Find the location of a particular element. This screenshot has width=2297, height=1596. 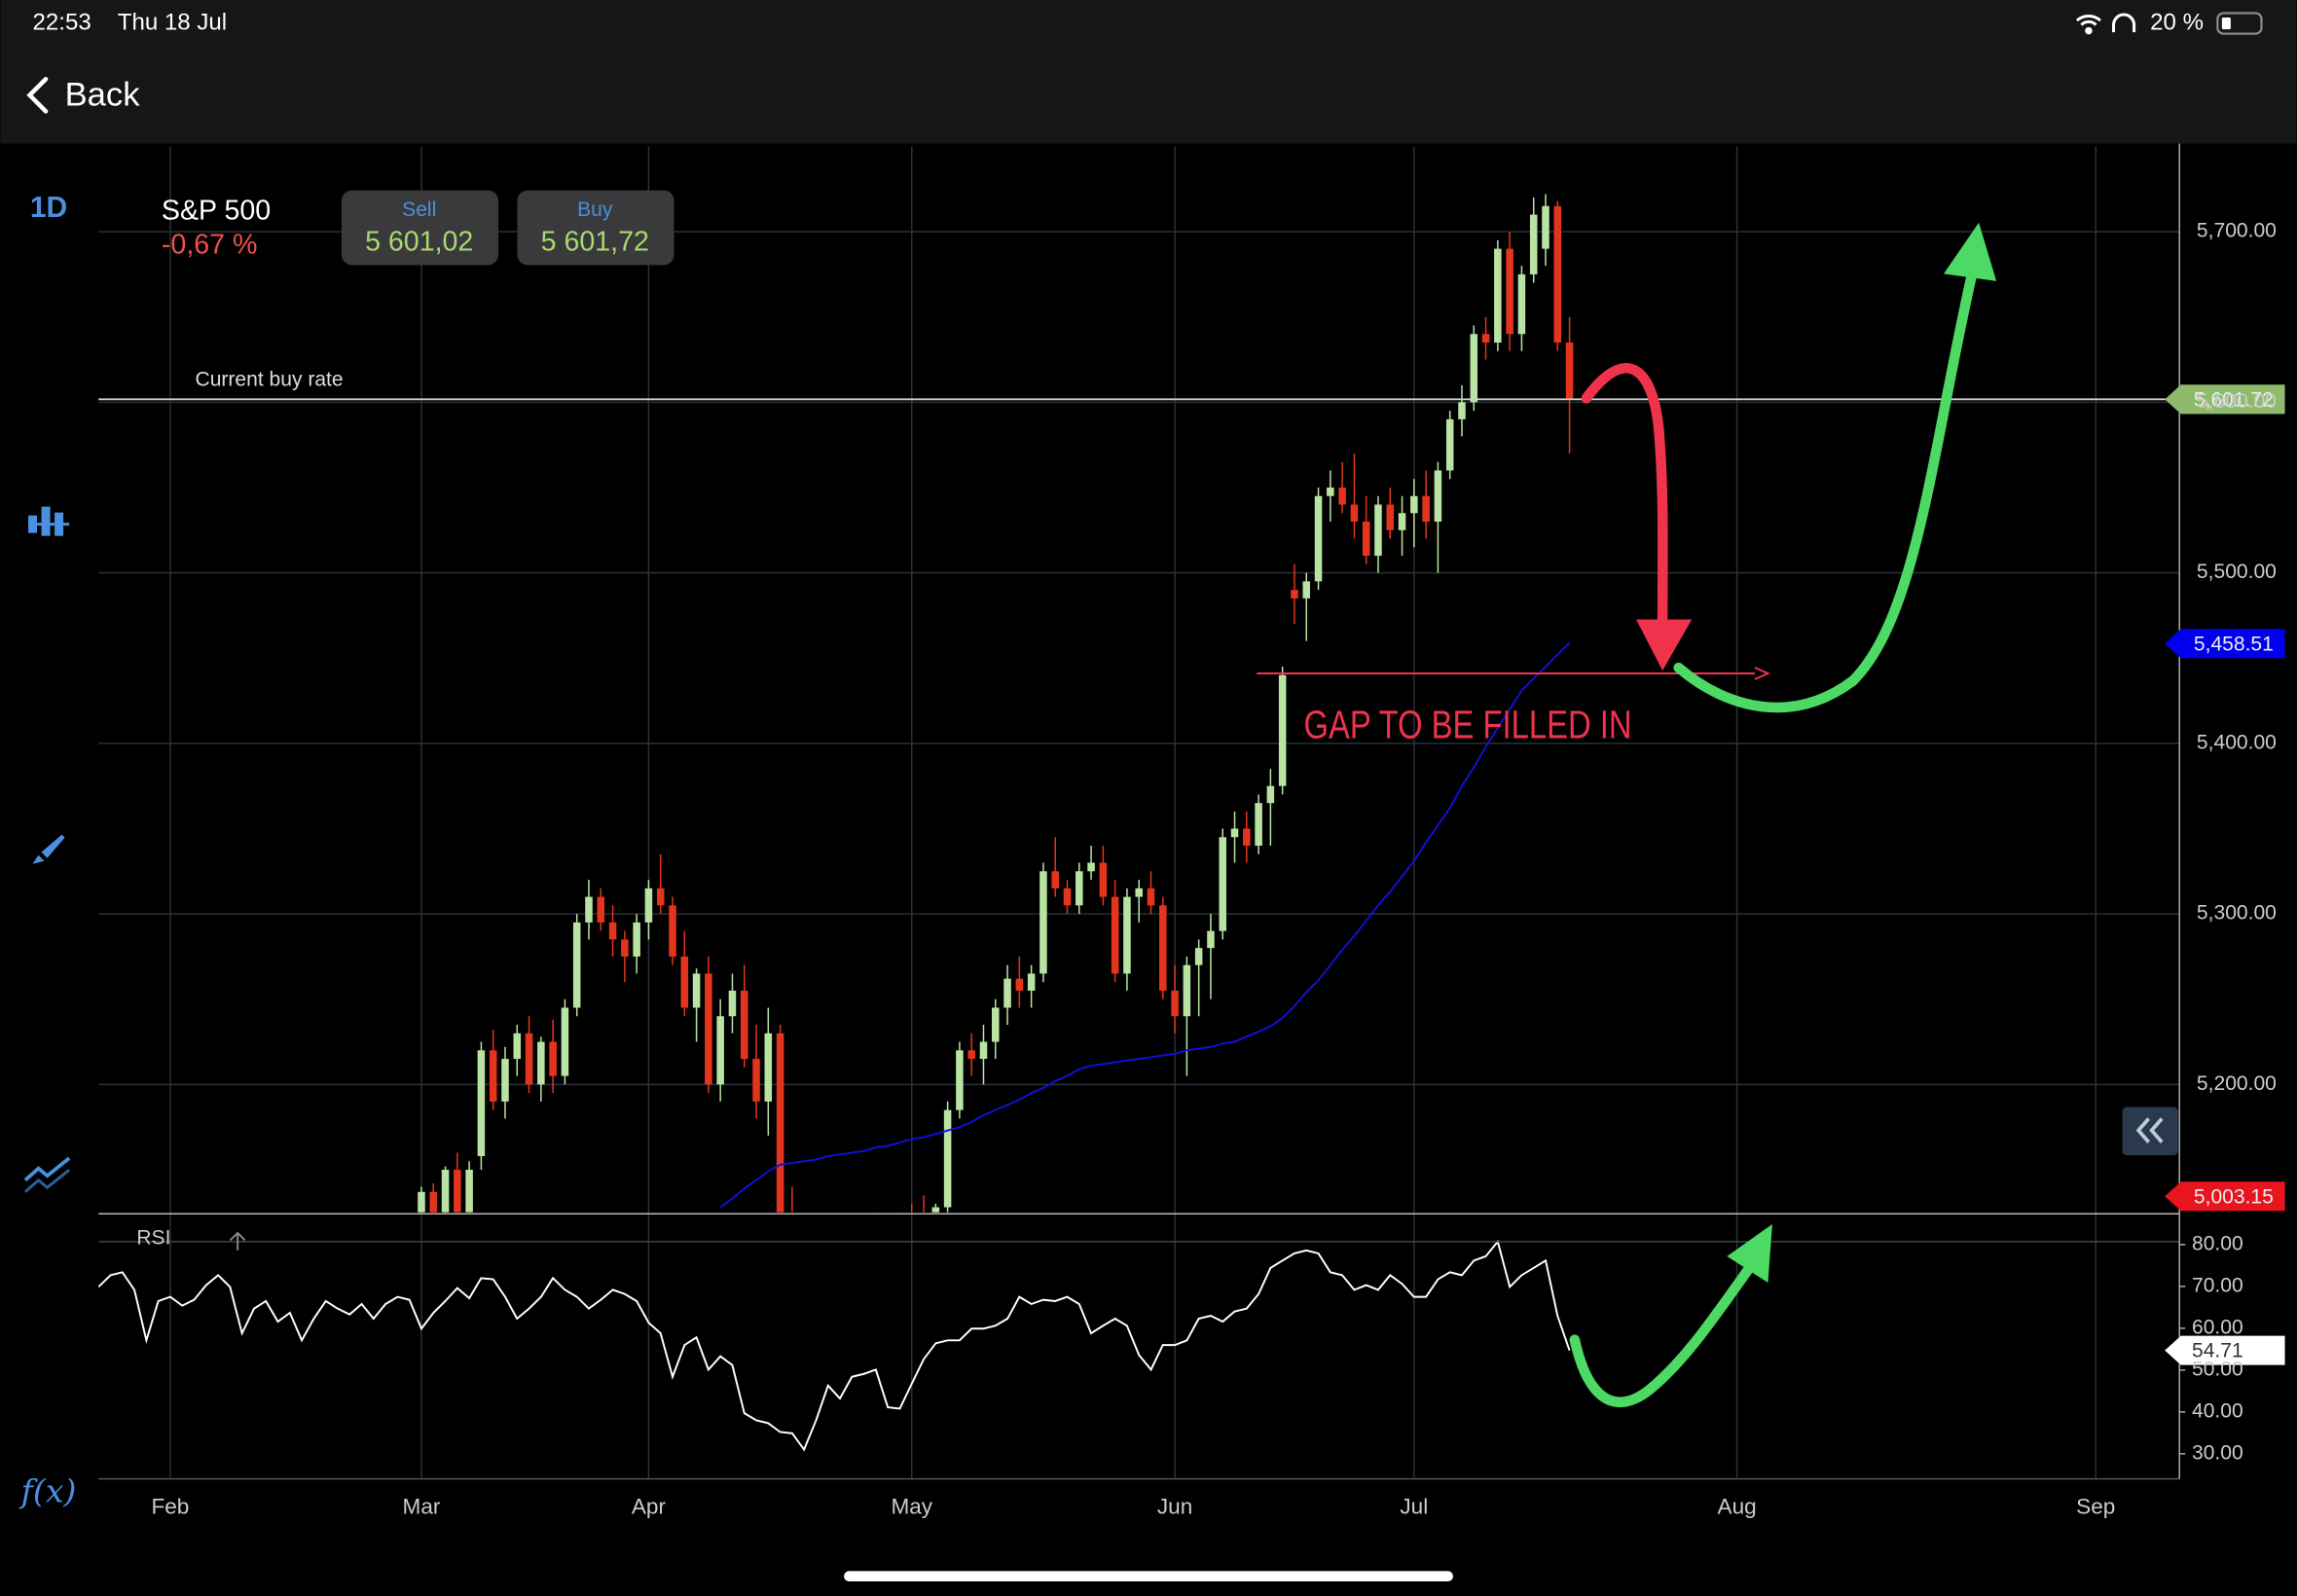

indicator-button is located at coordinates (47, 1169).